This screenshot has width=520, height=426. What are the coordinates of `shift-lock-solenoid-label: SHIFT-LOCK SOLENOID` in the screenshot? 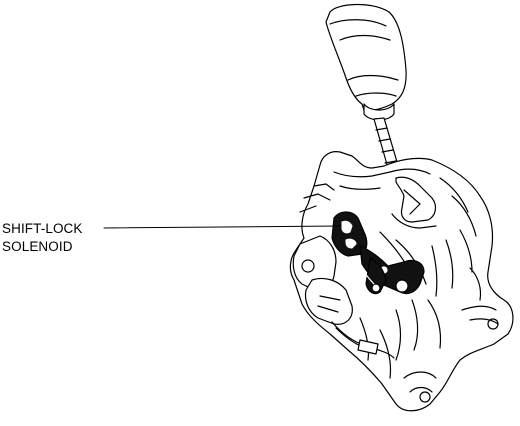 It's located at (42, 238).